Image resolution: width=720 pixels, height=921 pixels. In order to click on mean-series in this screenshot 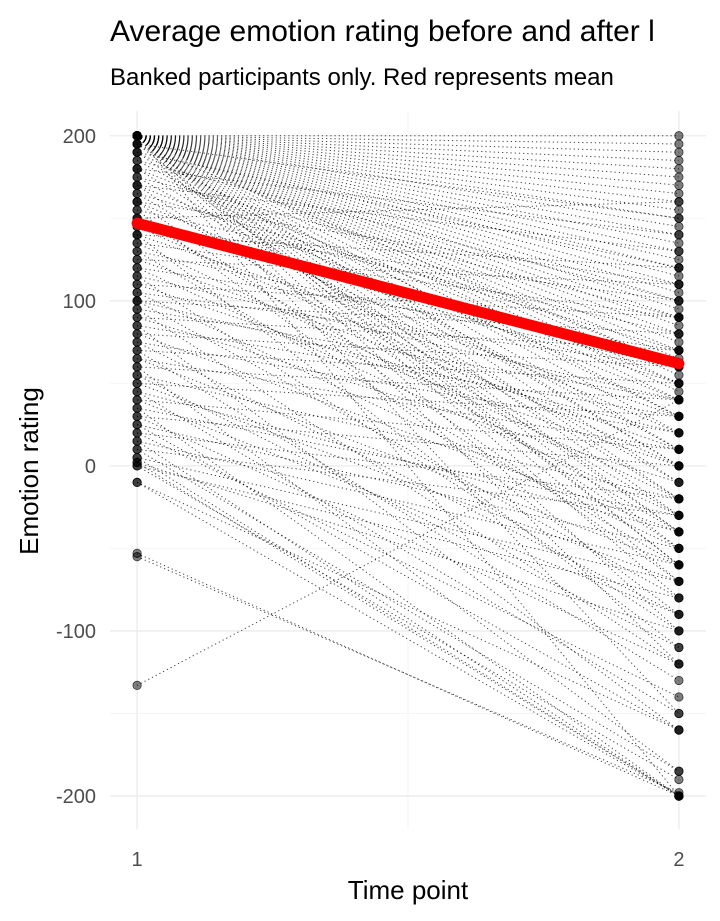, I will do `click(408, 293)`.